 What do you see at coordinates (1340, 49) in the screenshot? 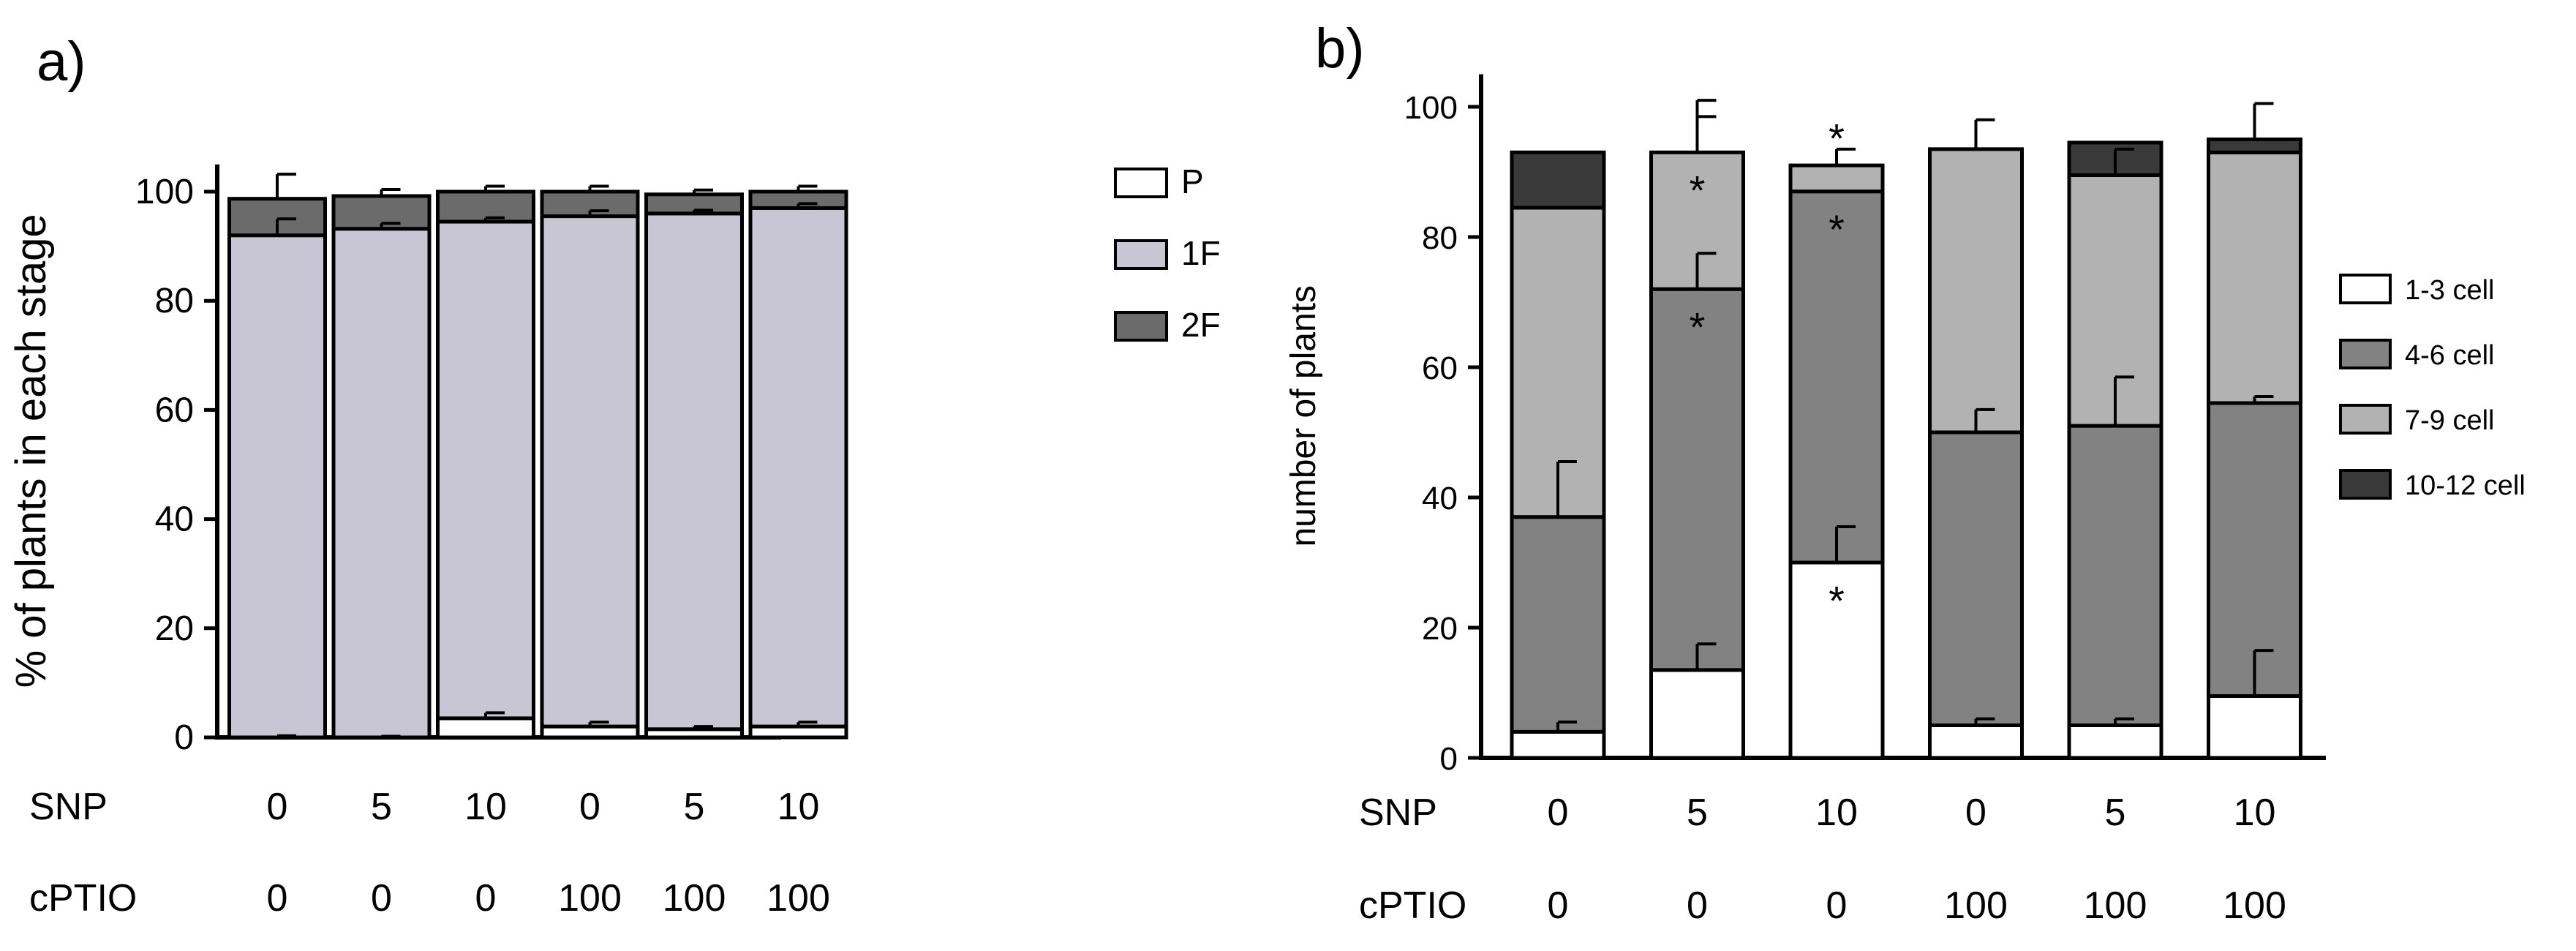
I see `panel-label: b)` at bounding box center [1340, 49].